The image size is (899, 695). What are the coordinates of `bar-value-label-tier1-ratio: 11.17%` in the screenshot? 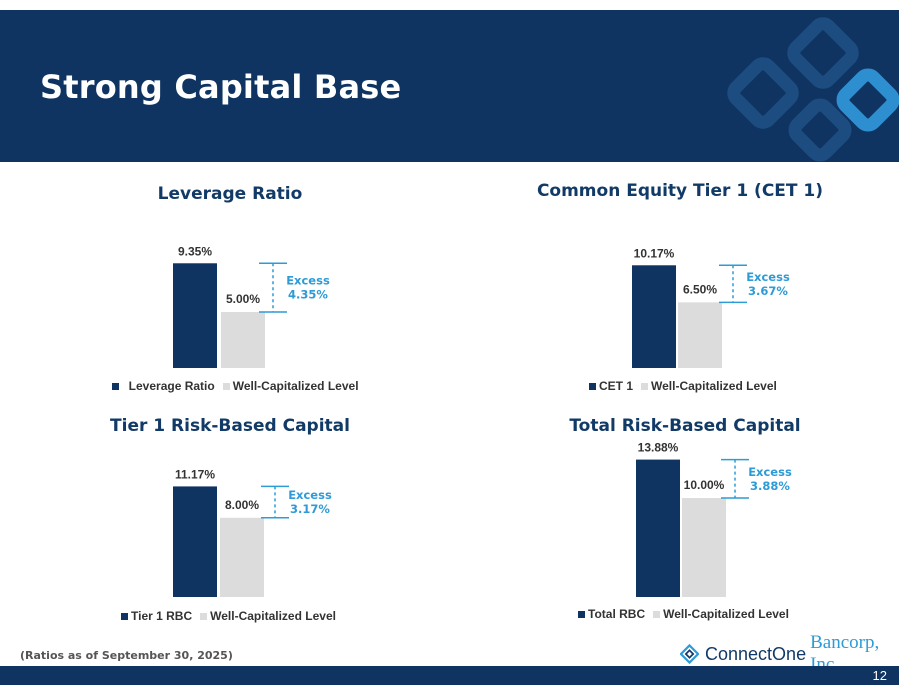 It's located at (195, 474).